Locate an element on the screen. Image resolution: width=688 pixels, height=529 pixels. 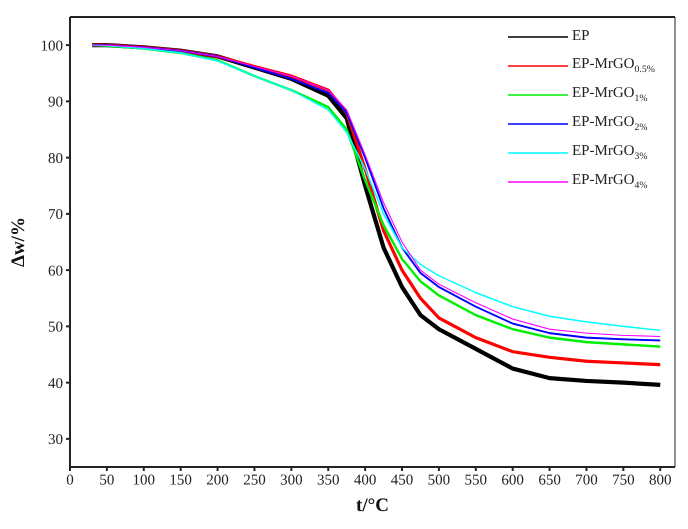
x-tick-label: 700 is located at coordinates (586, 480).